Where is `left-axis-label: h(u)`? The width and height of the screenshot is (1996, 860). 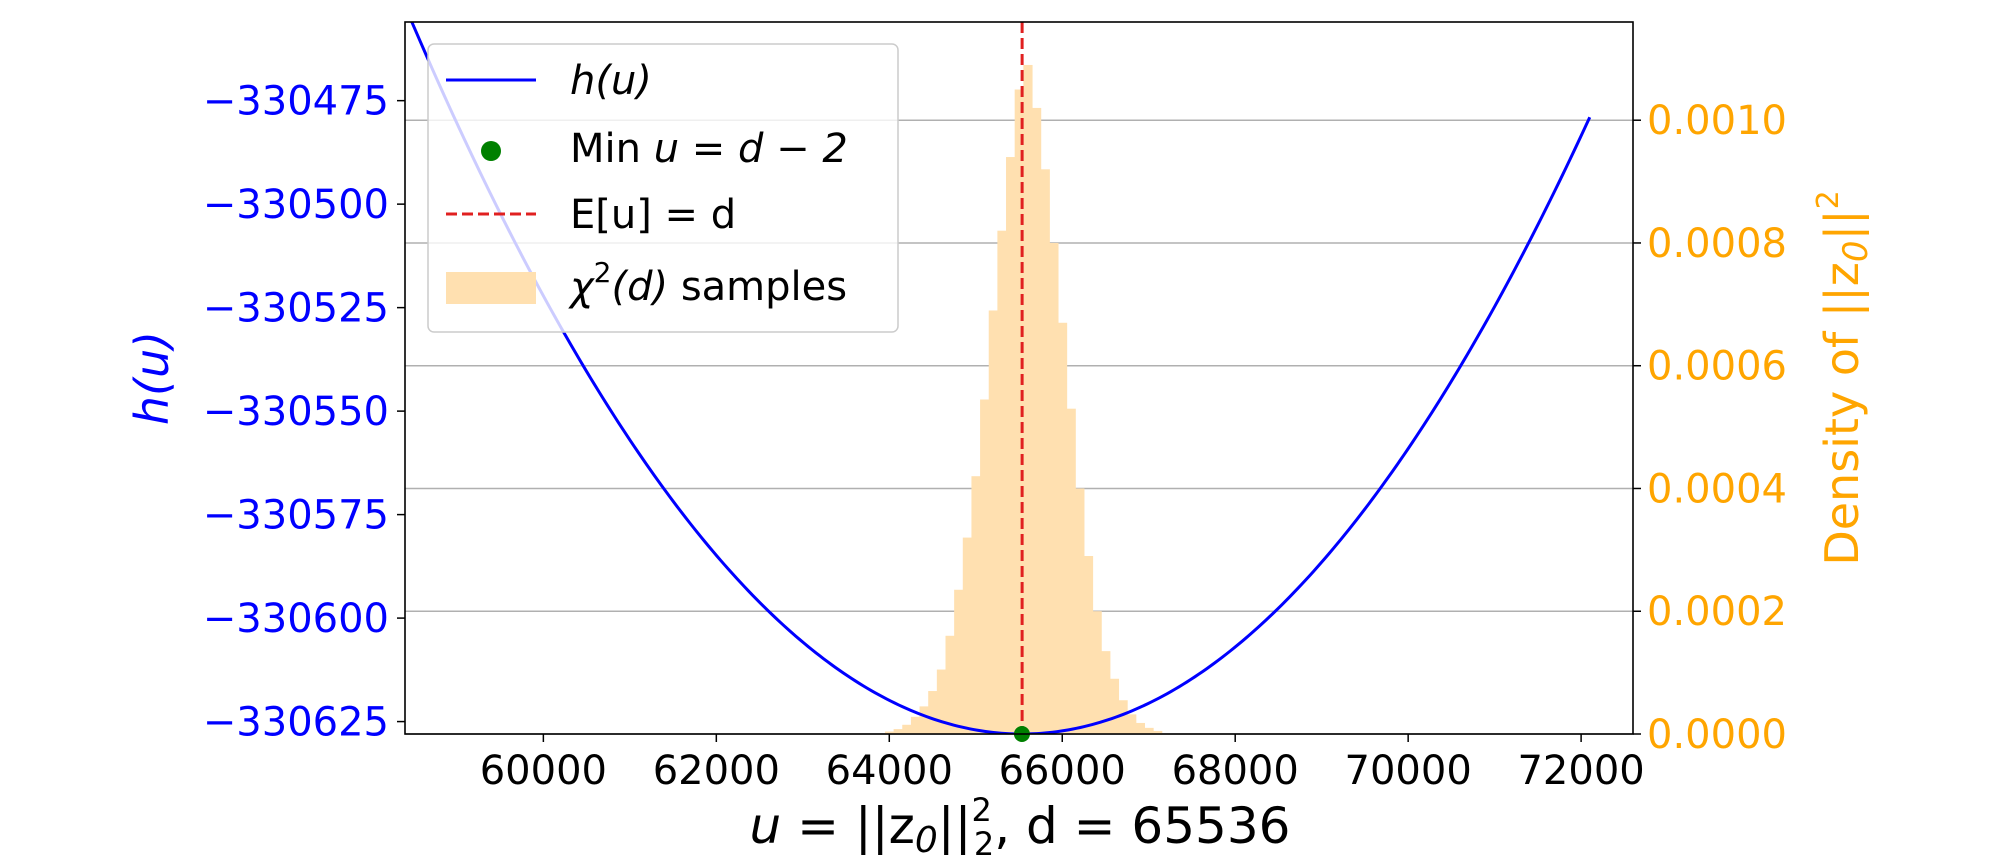 left-axis-label: h(u) is located at coordinates (152, 378).